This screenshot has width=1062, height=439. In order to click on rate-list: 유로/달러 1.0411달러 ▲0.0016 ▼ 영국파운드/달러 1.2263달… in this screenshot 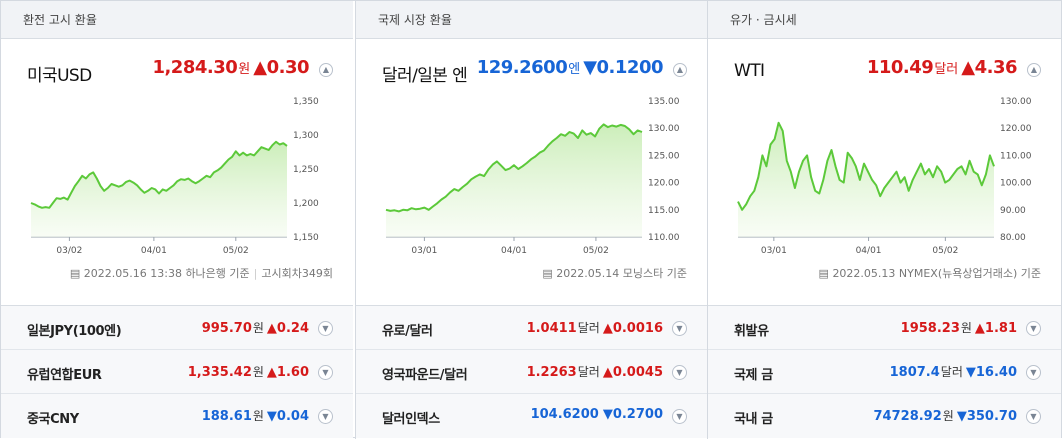, I will do `click(531, 371)`.